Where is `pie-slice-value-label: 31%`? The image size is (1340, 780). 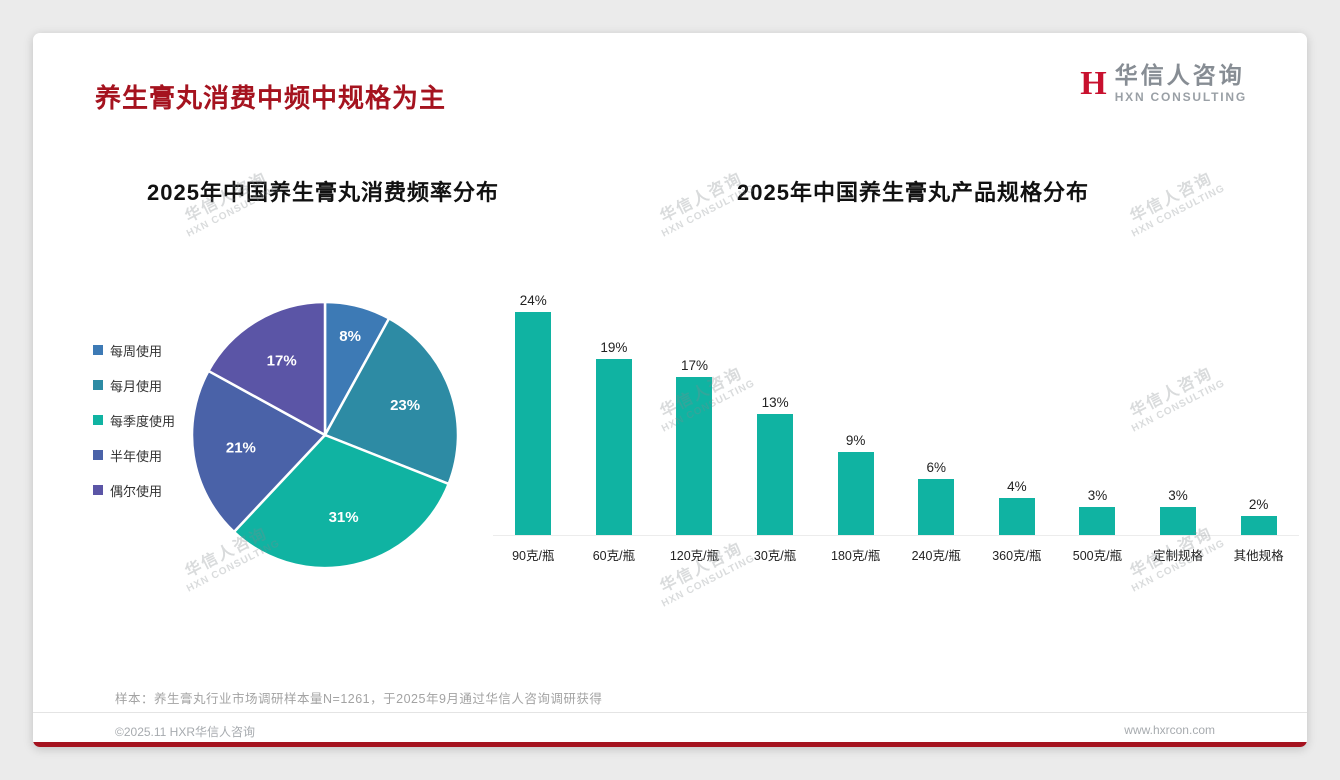
pie-slice-value-label: 31% is located at coordinates (344, 517).